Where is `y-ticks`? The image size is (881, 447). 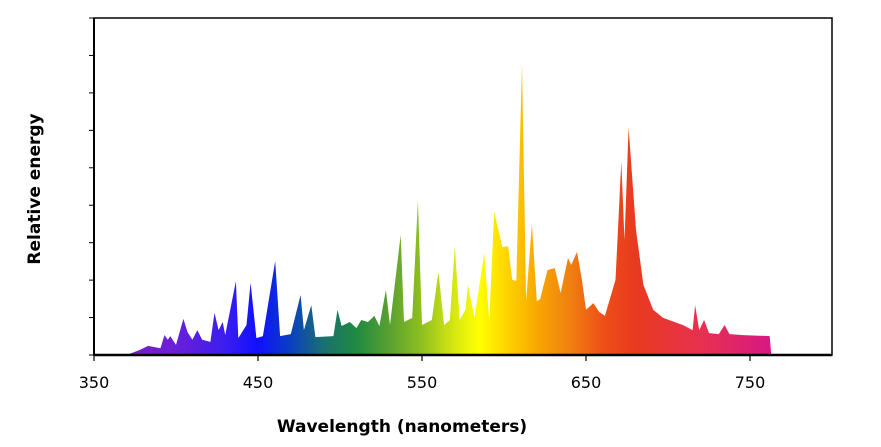 y-ticks is located at coordinates (91, 186).